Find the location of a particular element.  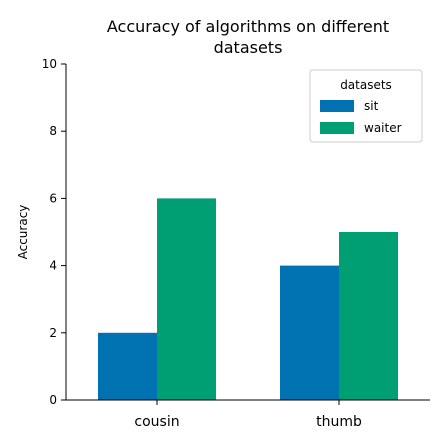

legend-label-waiter: waiter is located at coordinates (383, 128).